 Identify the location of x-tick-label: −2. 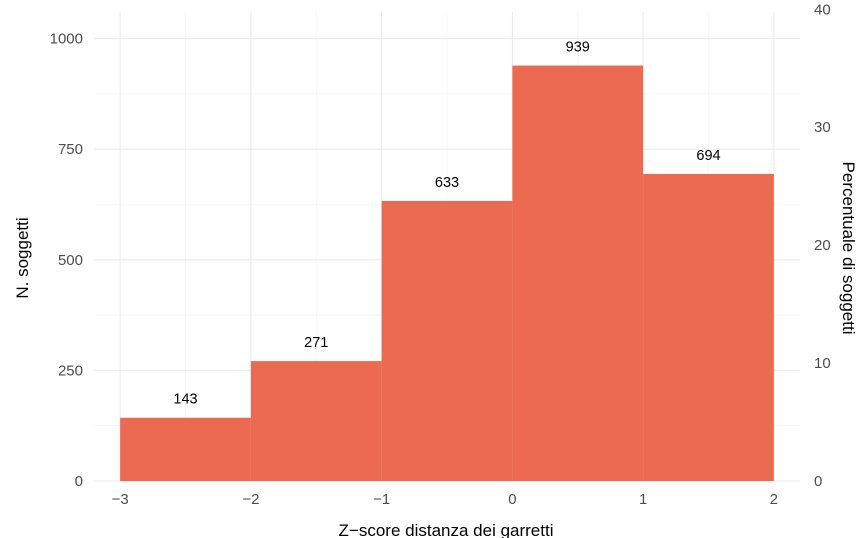
(250, 499).